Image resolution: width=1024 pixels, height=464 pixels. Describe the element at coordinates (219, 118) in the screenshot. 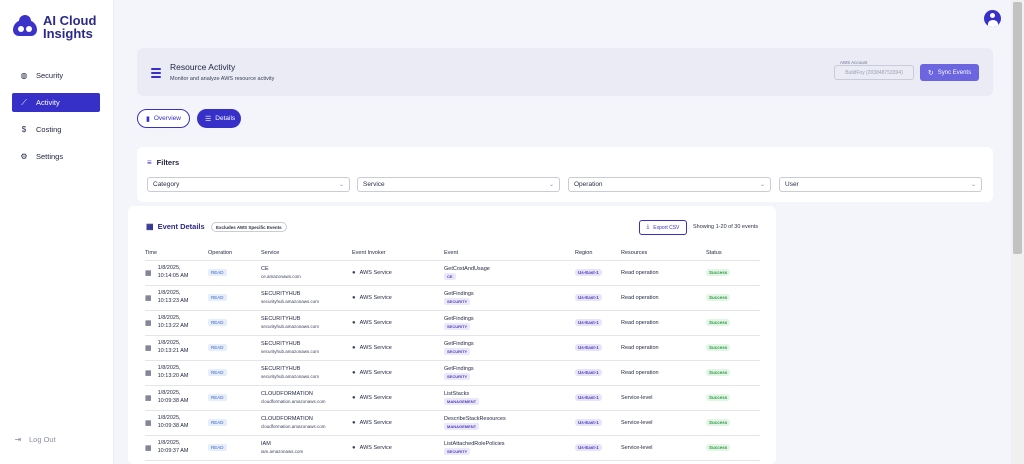

I see `tab-details: ☰ Details` at that location.